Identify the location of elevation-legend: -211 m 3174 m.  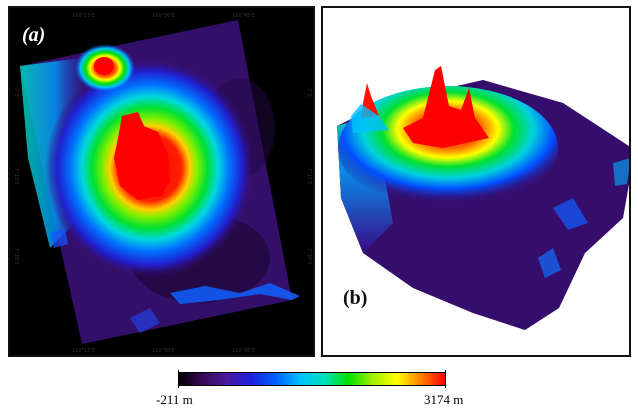
(315, 388).